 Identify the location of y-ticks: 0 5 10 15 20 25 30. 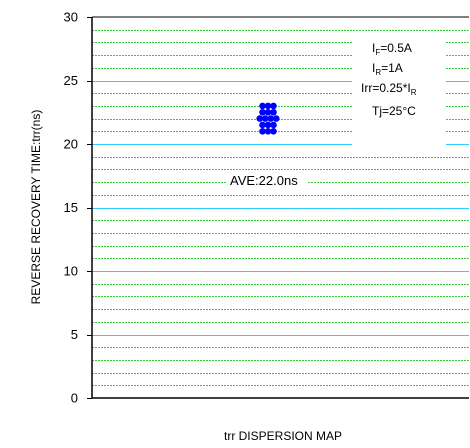
(78, 208).